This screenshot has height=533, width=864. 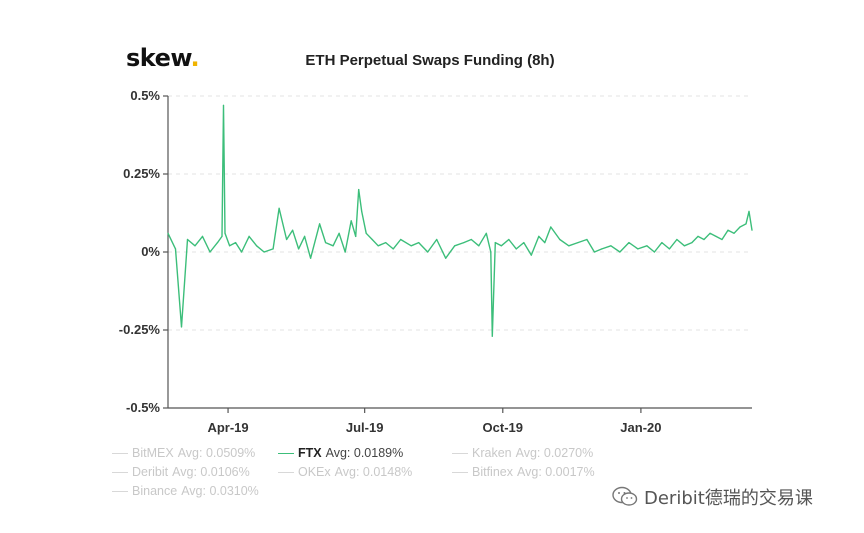 What do you see at coordinates (216, 453) in the screenshot?
I see `legend-series-avg: Avg: 0.0509%` at bounding box center [216, 453].